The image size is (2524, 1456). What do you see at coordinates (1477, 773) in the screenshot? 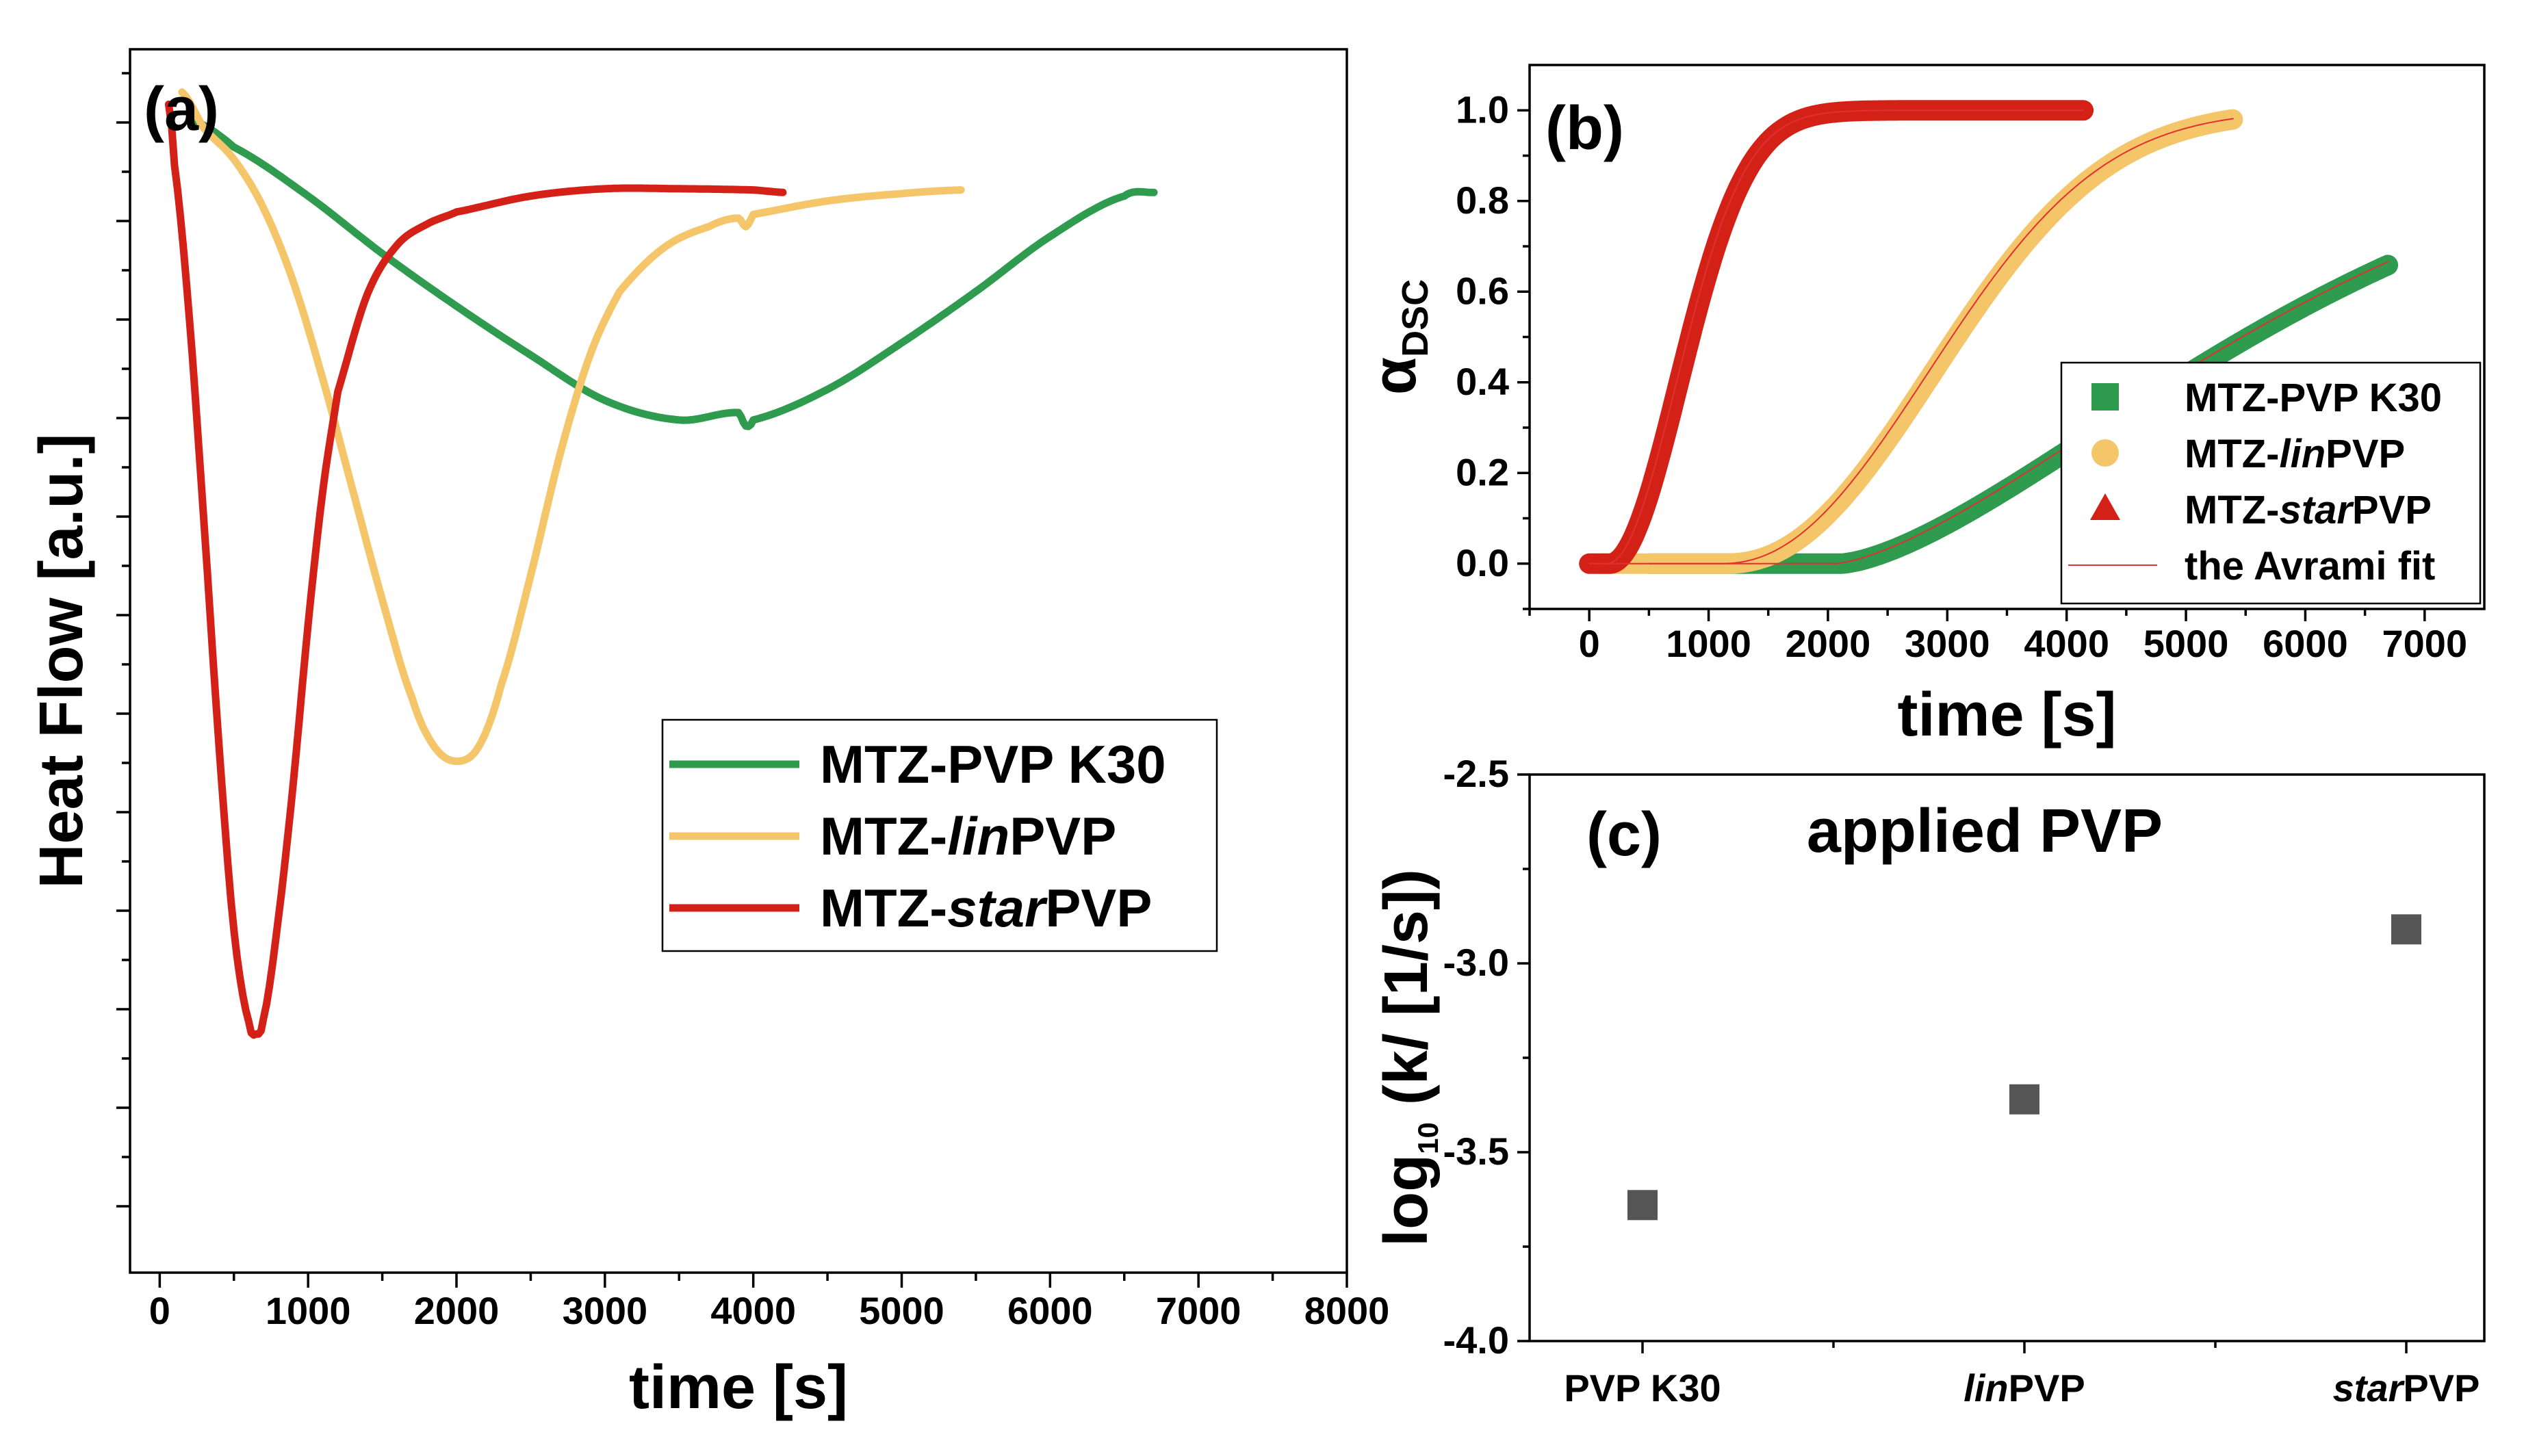
I see `y-tick-label: -2.5` at bounding box center [1477, 773].